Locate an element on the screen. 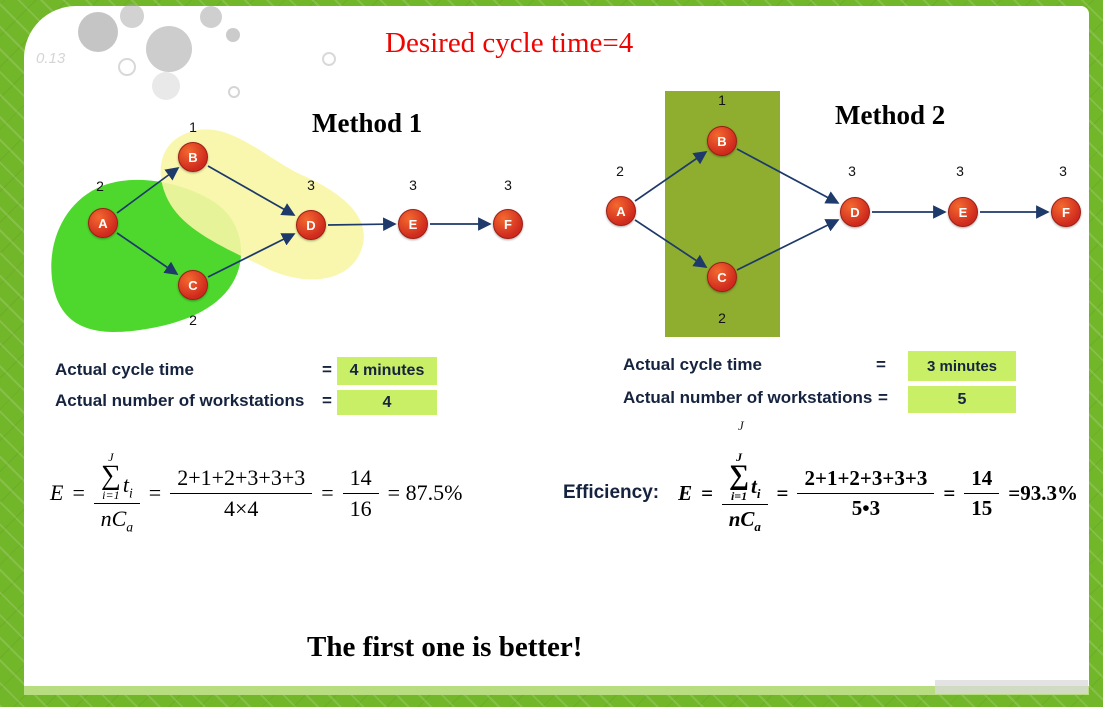  m2-cycle-time-label: Actual cycle time is located at coordinates (692, 364).